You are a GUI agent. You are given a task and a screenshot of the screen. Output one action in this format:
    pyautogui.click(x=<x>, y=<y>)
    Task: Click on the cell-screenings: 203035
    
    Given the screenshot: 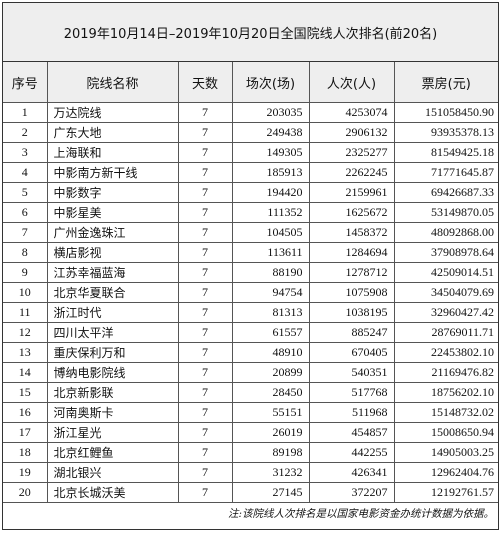 What is the action you would take?
    pyautogui.click(x=270, y=112)
    